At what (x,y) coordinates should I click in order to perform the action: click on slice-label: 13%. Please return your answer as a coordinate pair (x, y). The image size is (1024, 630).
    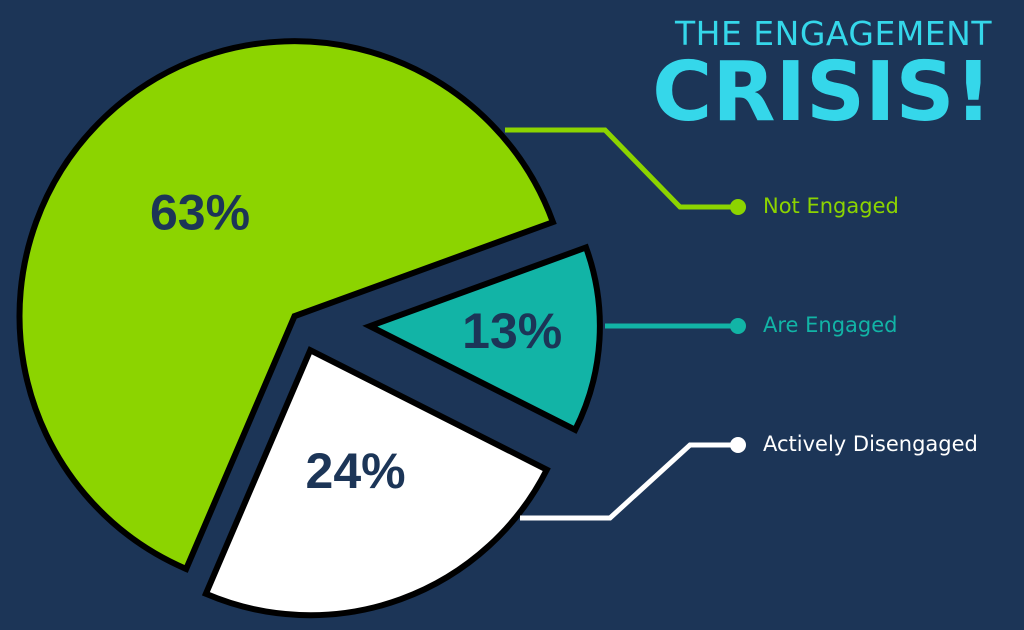
    Looking at the image, I should click on (512, 331).